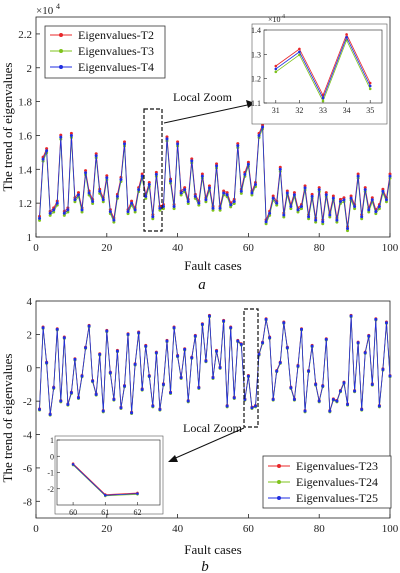 The height and width of the screenshot is (573, 400). What do you see at coordinates (317, 70) in the screenshot?
I see `chart-a-inset-plot-area: 31 32 33 34 35 1.1 1.2 1.3 1.4` at bounding box center [317, 70].